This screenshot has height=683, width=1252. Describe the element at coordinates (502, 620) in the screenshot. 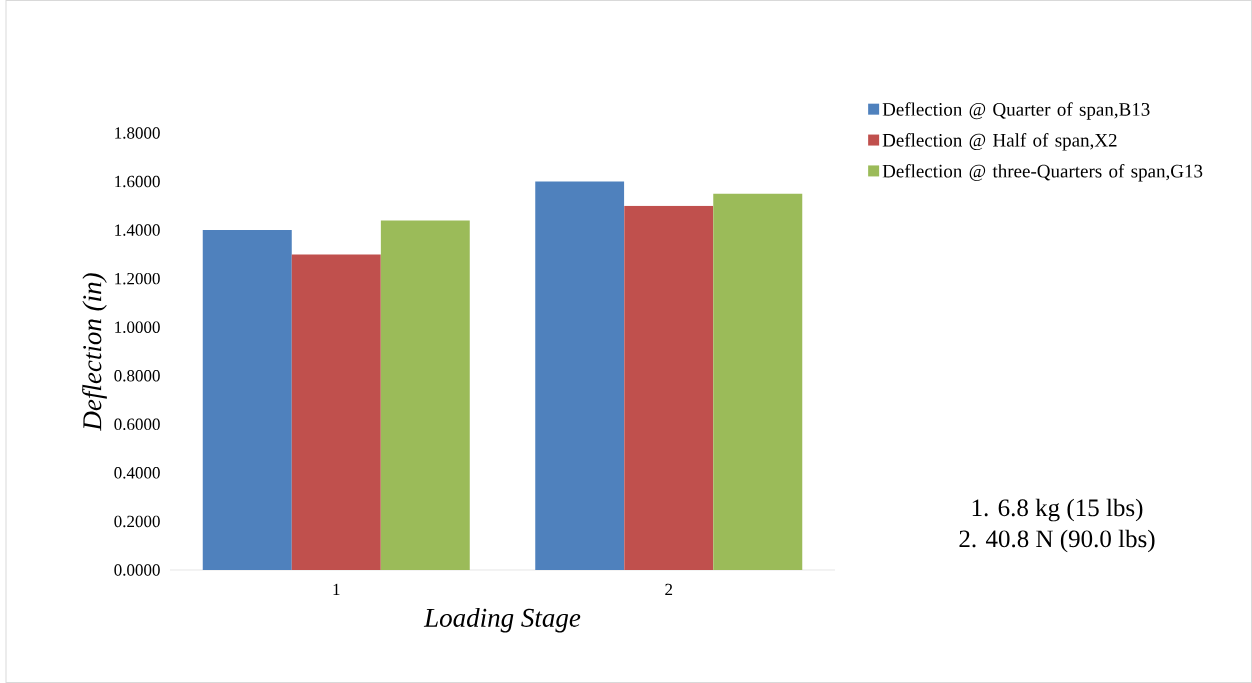

I see `x-axis-title: Loading Stage` at that location.